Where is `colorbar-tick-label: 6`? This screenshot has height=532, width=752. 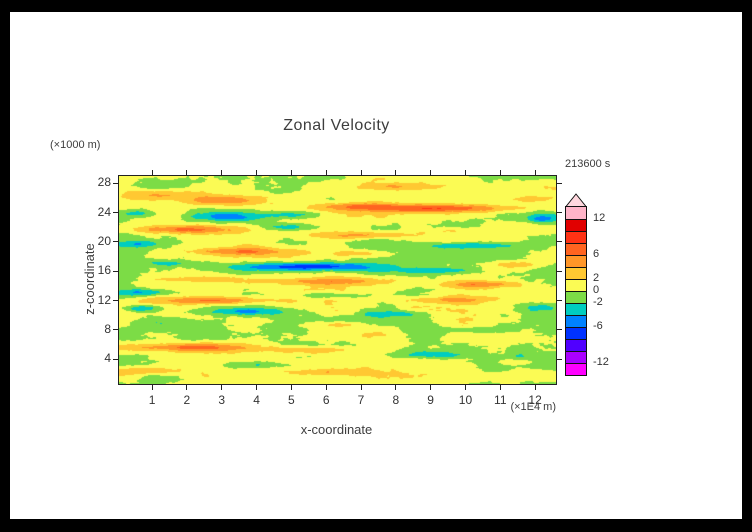
colorbar-tick-label: 6 is located at coordinates (596, 254).